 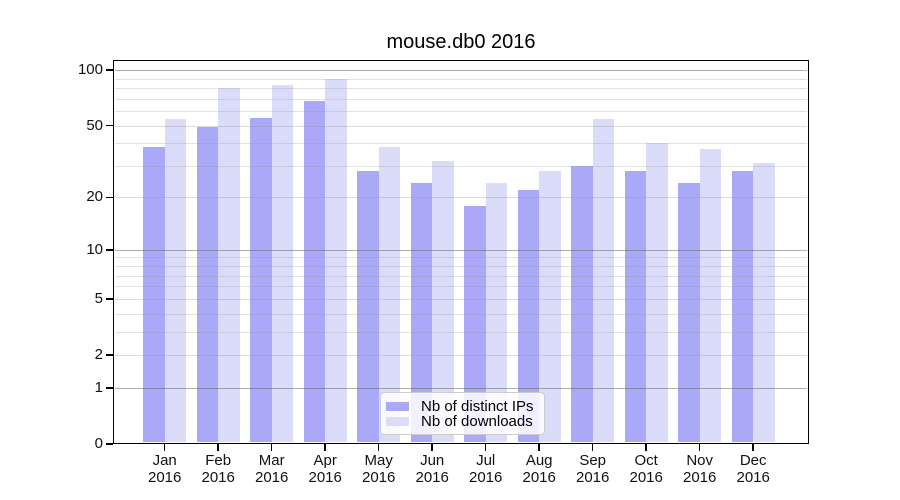 I want to click on x-tick-mark-jul, so click(x=485, y=447).